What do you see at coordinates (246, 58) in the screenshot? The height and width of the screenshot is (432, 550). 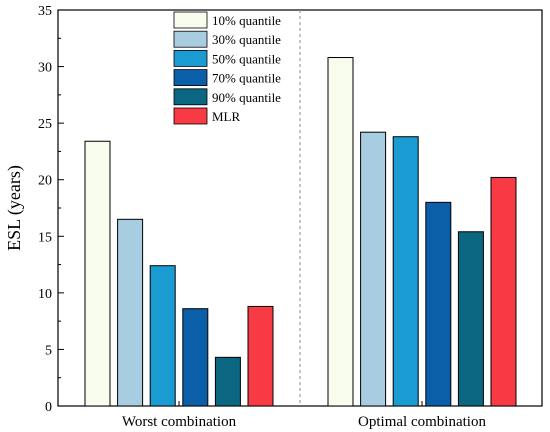 I see `legend-label: 50% quantile` at bounding box center [246, 58].